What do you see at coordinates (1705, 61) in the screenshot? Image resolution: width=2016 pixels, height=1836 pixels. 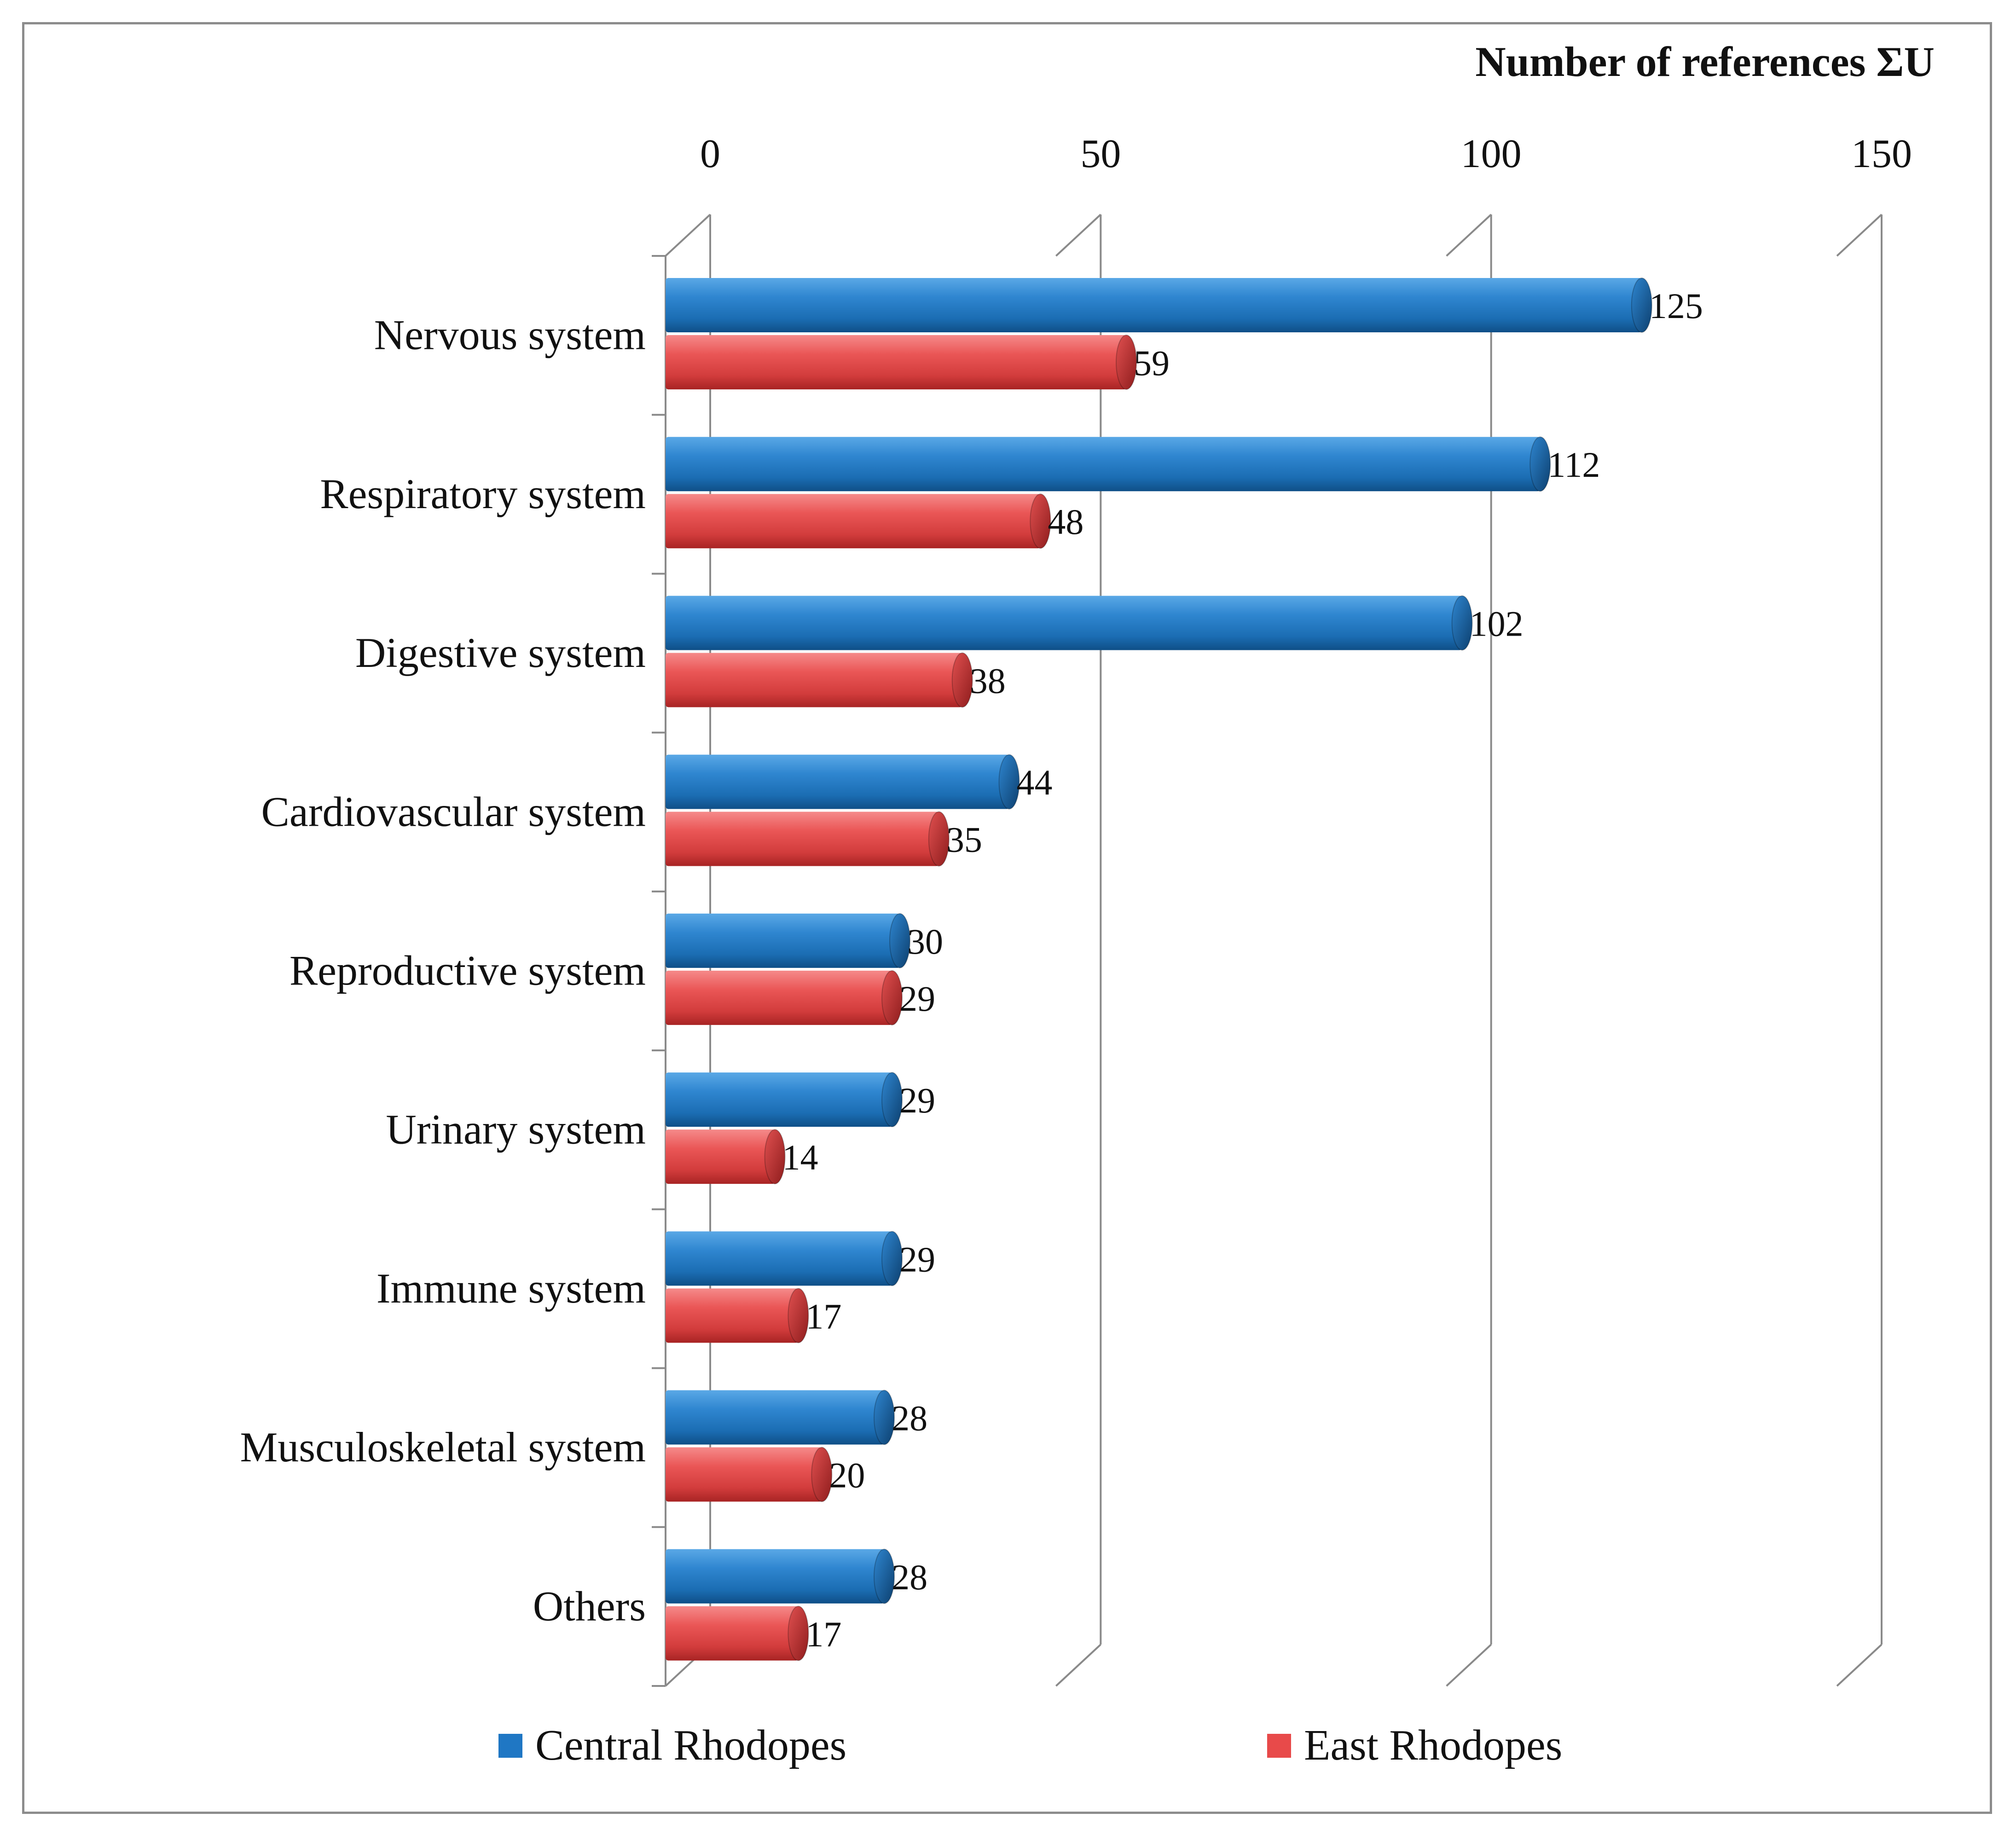 I see `x-axis-title: Number of references ΣU` at bounding box center [1705, 61].